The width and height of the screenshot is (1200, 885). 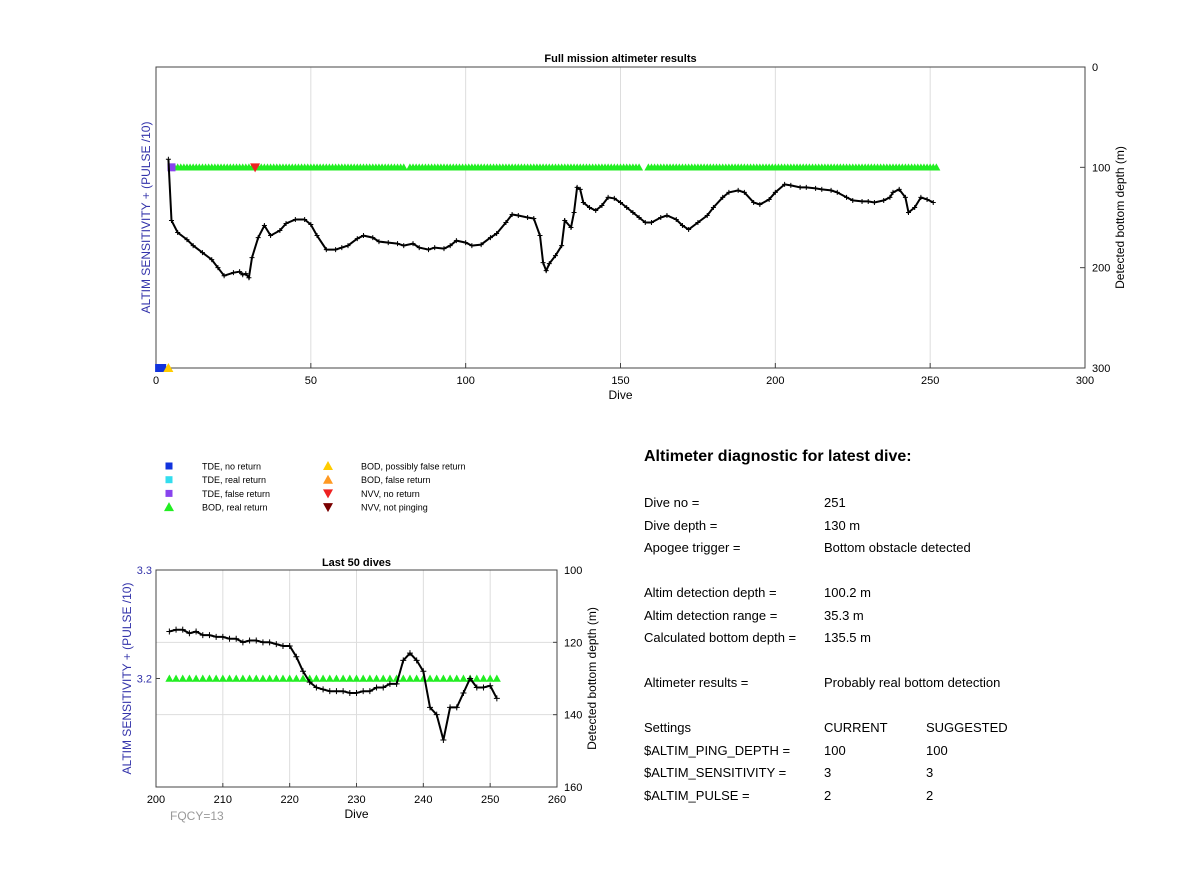 I want to click on y-axis-label-left: ALTIM SENSITIVITY + (PULSE /10), so click(x=146, y=218).